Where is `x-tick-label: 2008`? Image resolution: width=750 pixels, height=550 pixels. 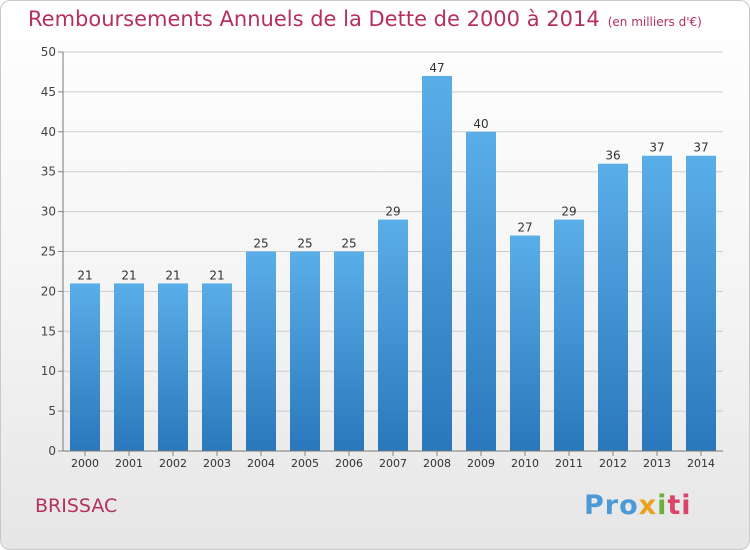
x-tick-label: 2008 is located at coordinates (437, 463).